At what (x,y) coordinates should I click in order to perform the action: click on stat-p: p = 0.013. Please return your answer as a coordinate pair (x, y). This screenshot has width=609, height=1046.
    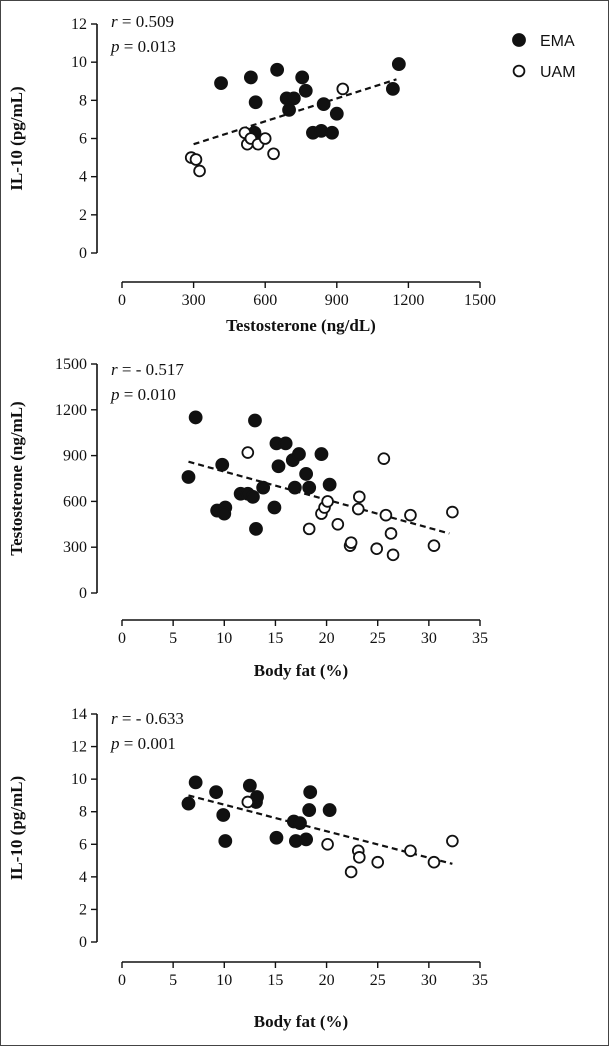
    Looking at the image, I should click on (143, 46).